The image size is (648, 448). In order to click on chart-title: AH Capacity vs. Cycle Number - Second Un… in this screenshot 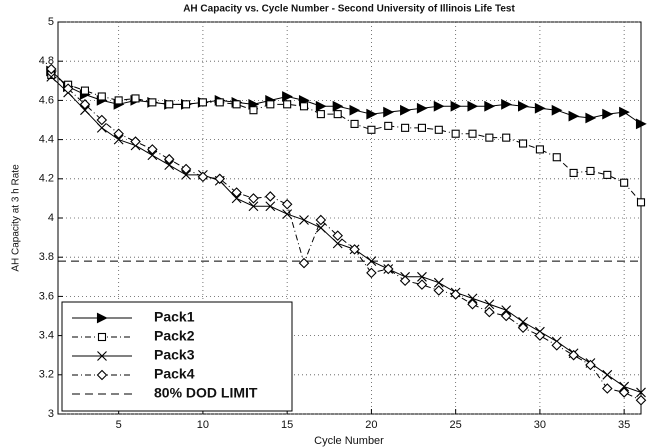, I will do `click(349, 9)`.